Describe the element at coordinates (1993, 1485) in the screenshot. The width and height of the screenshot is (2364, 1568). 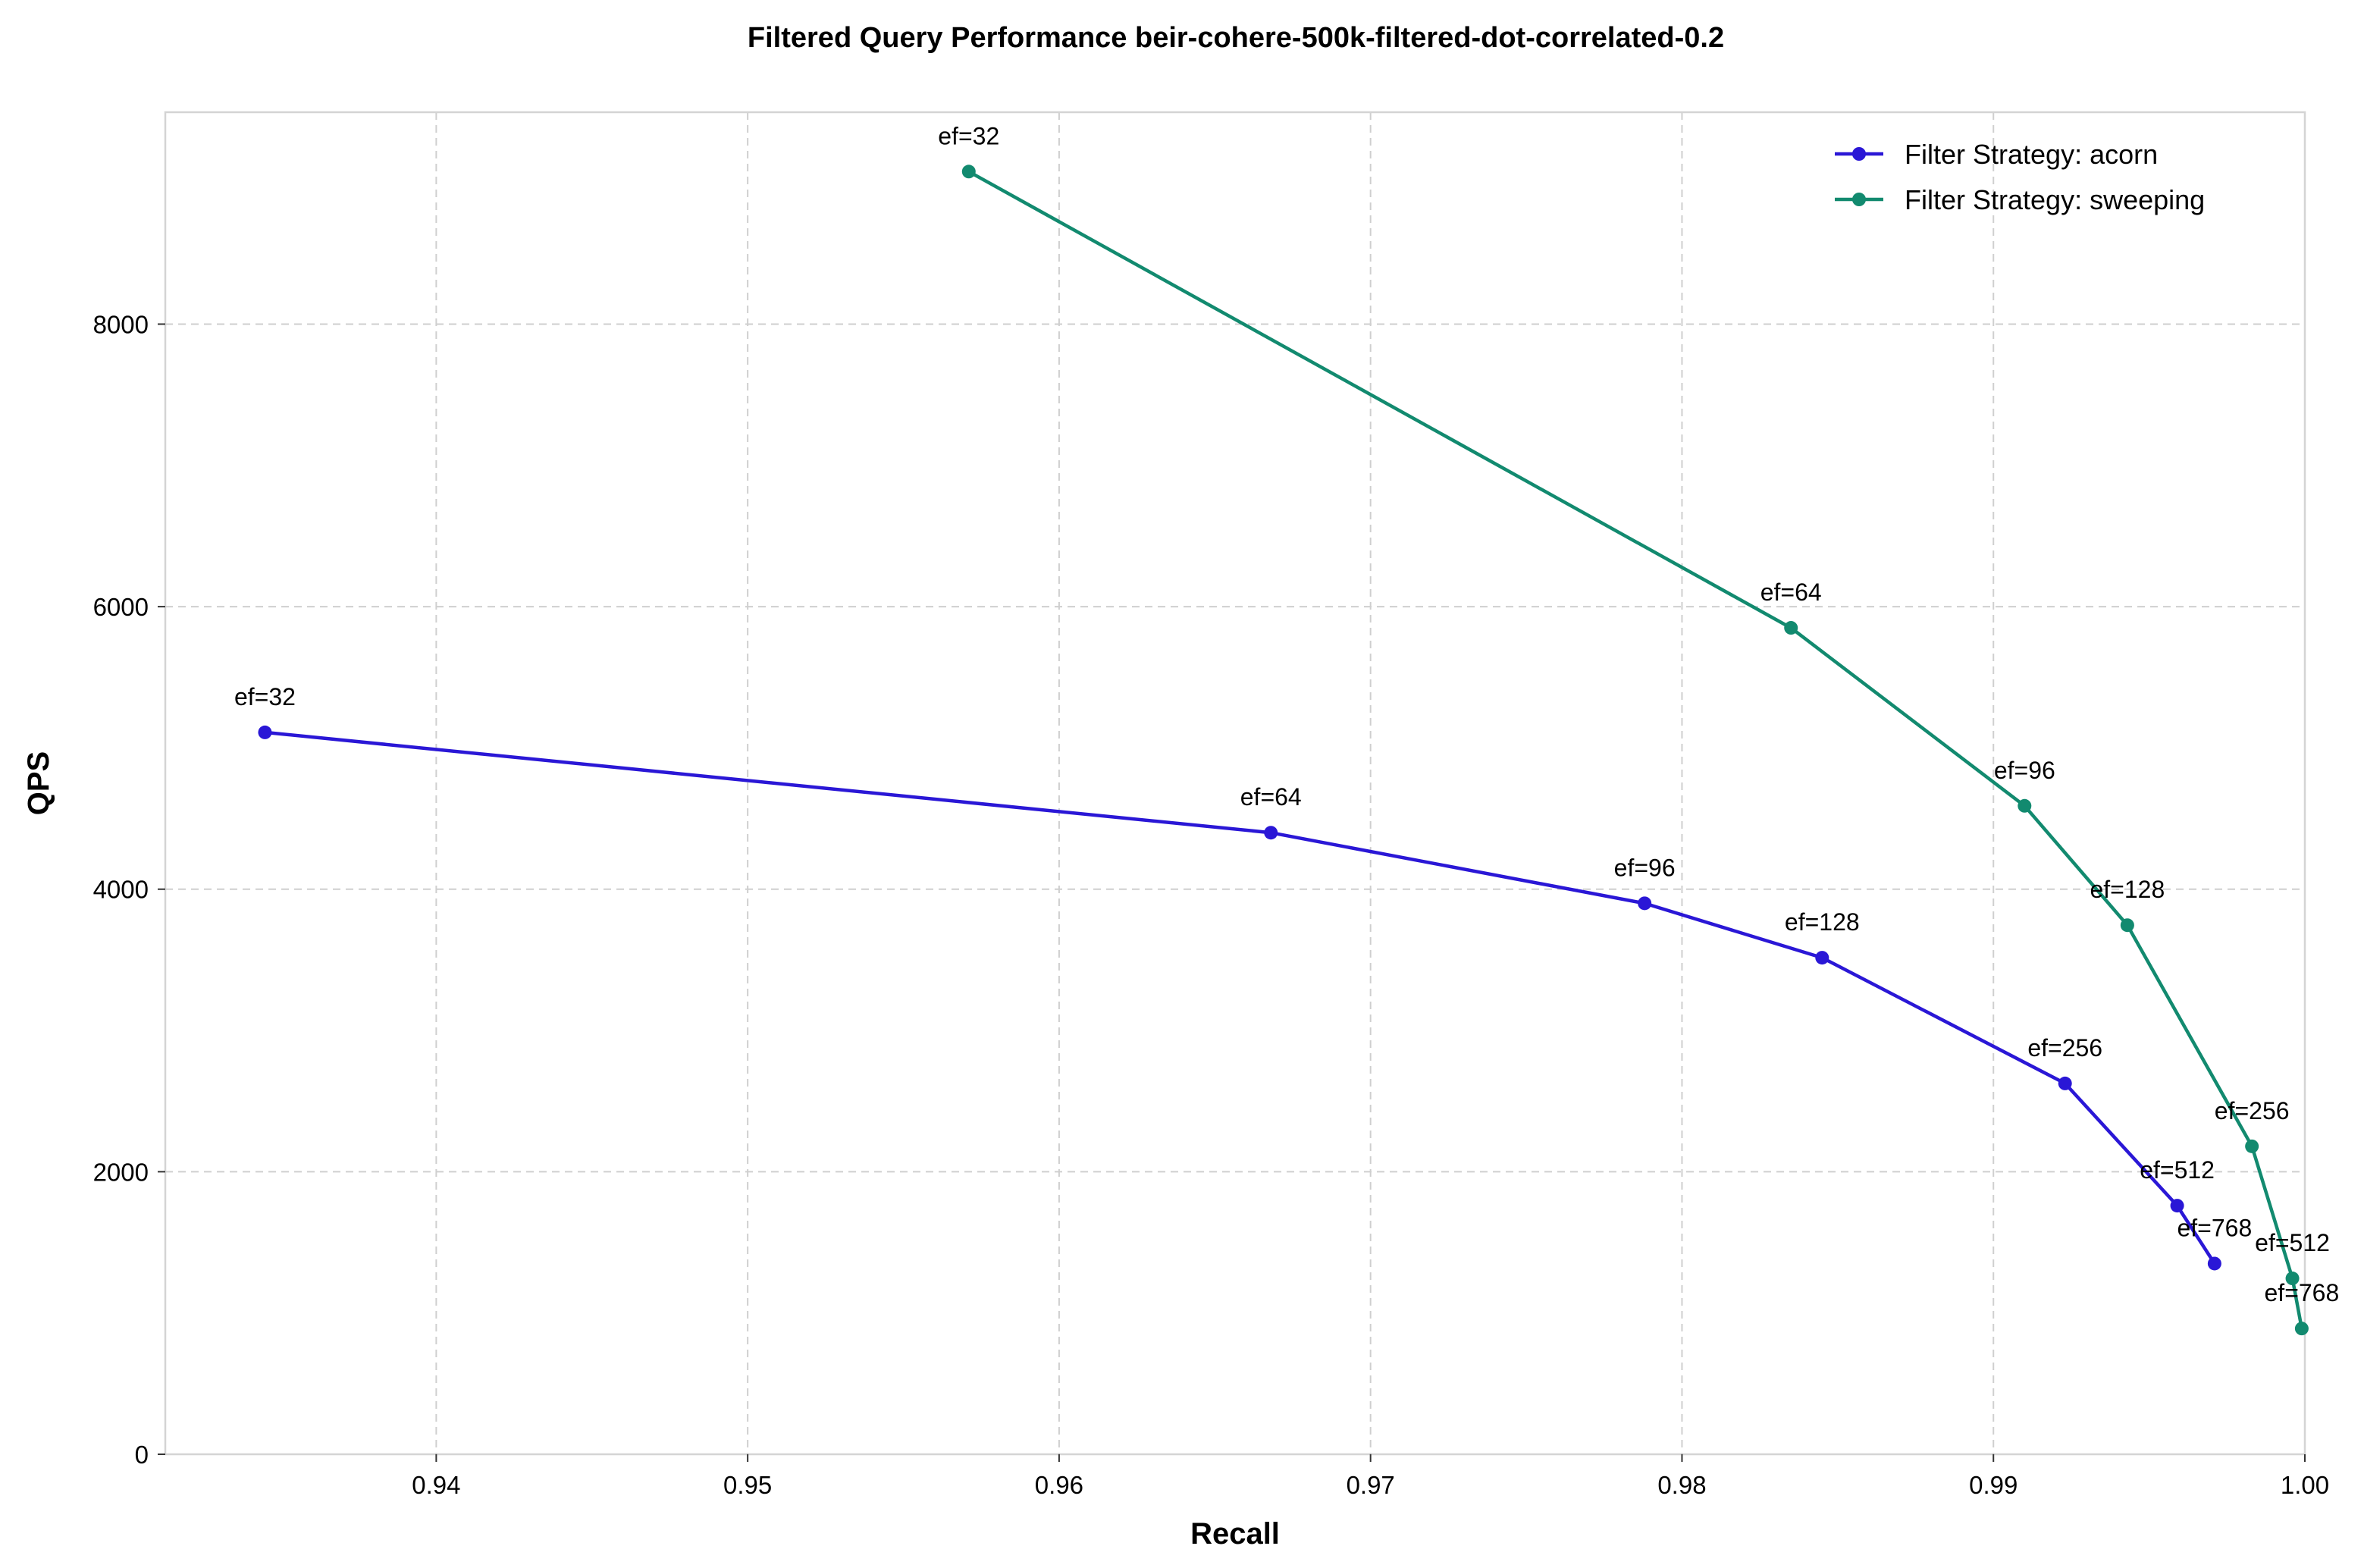
I see `x-tick-label: 0.99` at that location.